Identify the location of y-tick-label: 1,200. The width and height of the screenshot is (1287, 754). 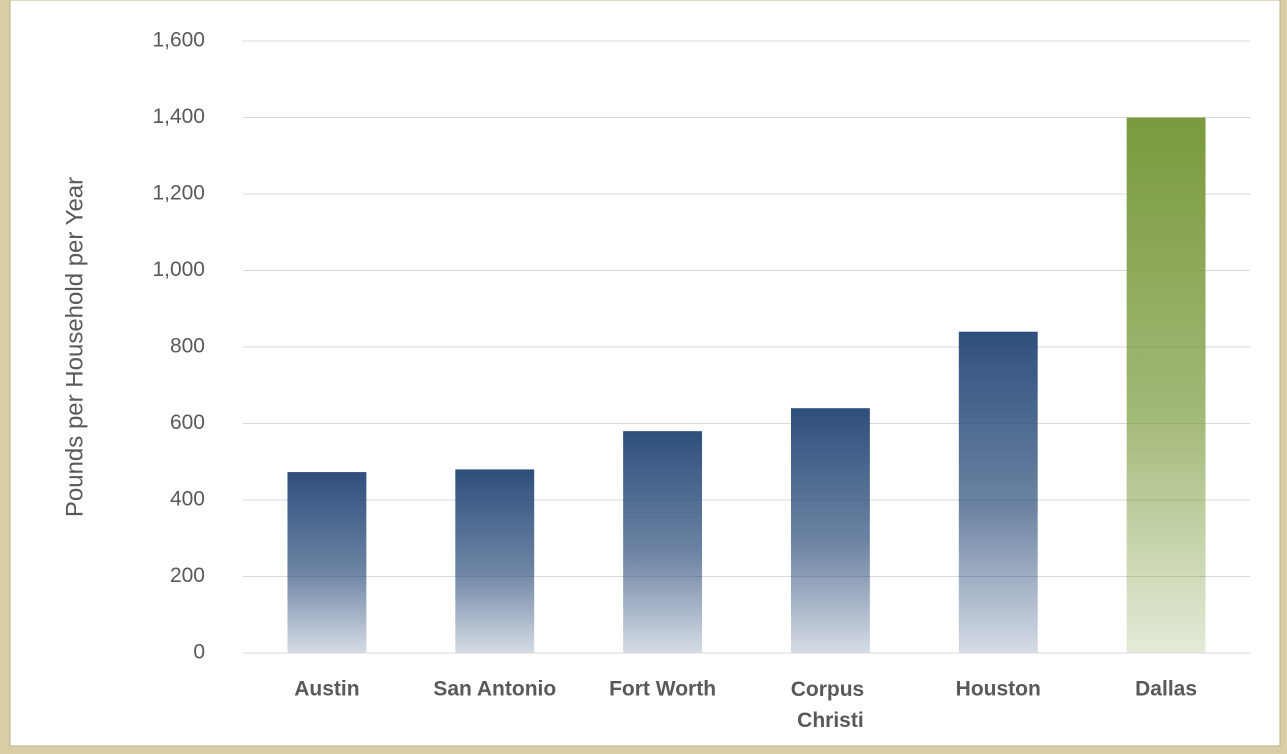
(178, 193).